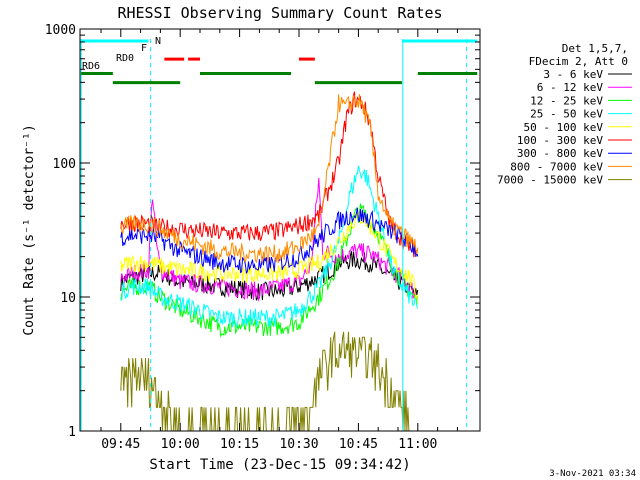 This screenshot has width=640, height=480. What do you see at coordinates (570, 87) in the screenshot?
I see `legend-label: 6 - 12 keV` at bounding box center [570, 87].